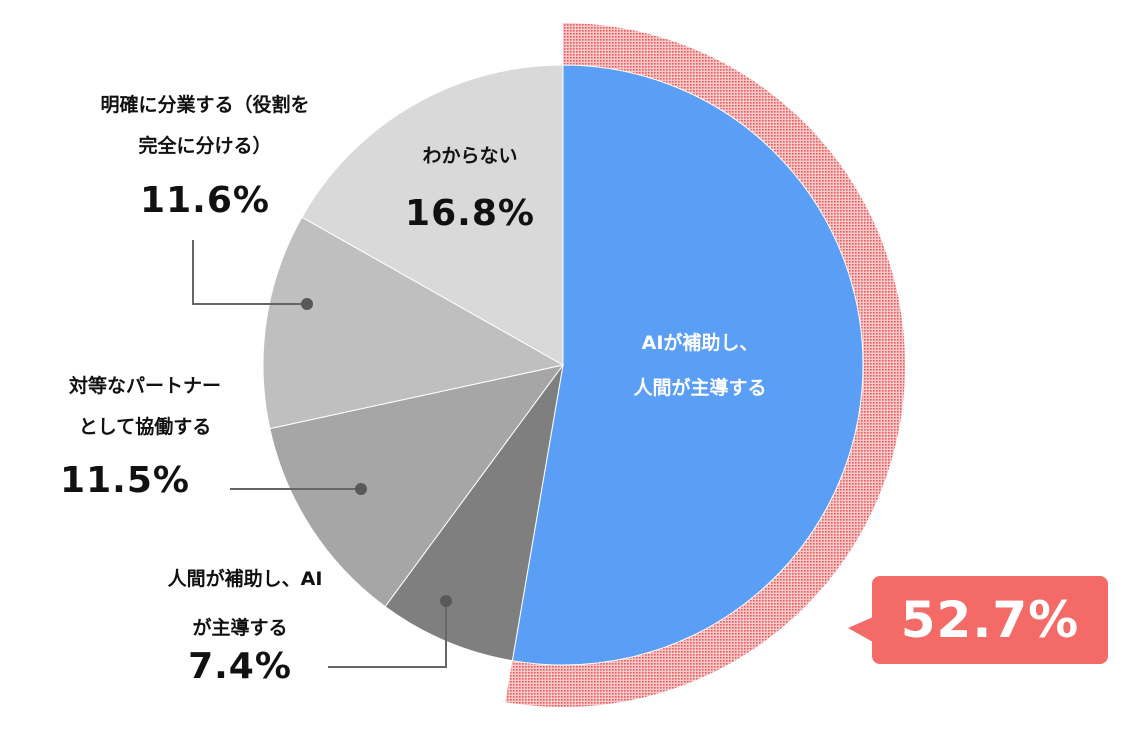  What do you see at coordinates (417, 486) in the screenshot?
I see `slice-partner` at bounding box center [417, 486].